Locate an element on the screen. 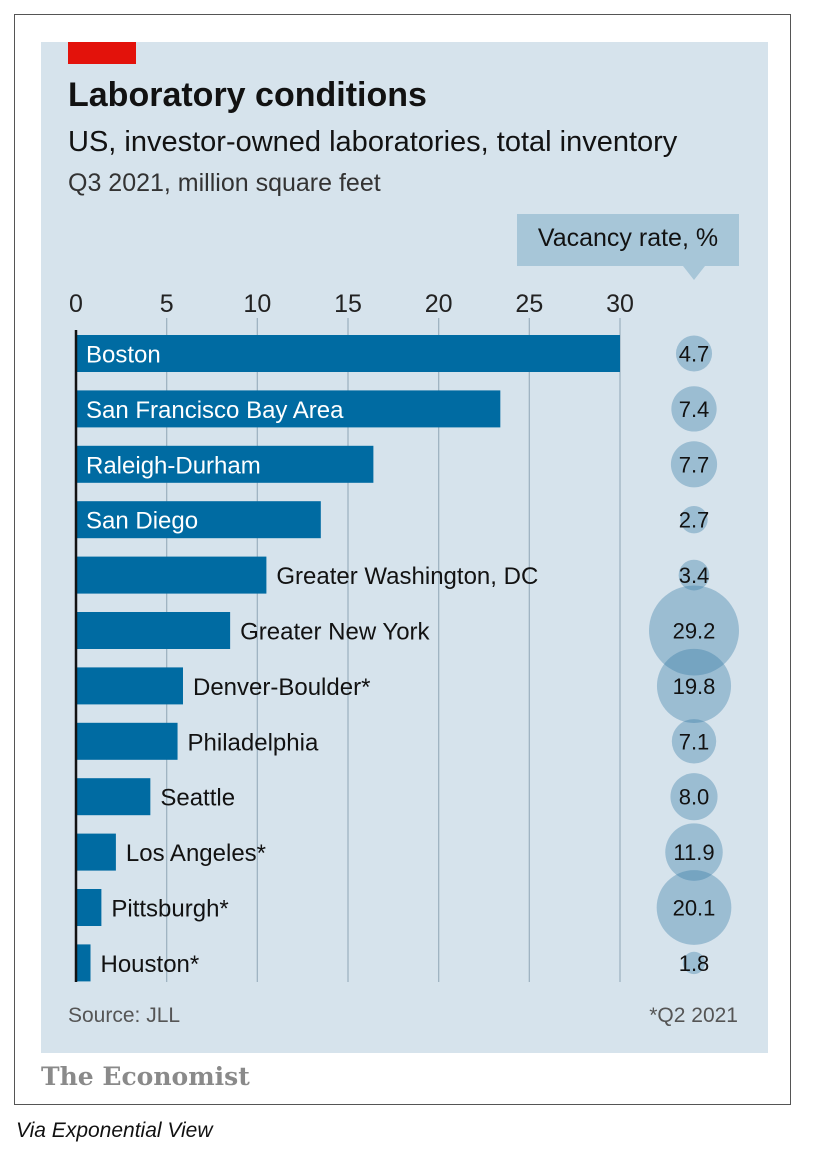 Image resolution: width=814 pixels, height=1156 pixels. vacancy-value: 3.4 is located at coordinates (694, 575).